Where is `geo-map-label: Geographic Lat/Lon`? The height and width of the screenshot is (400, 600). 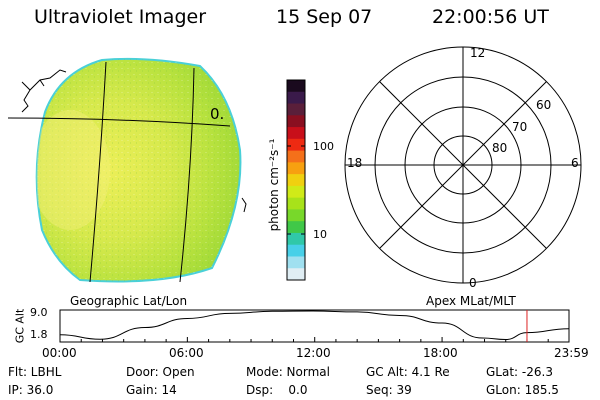 geo-map-label: Geographic Lat/Lon is located at coordinates (129, 301).